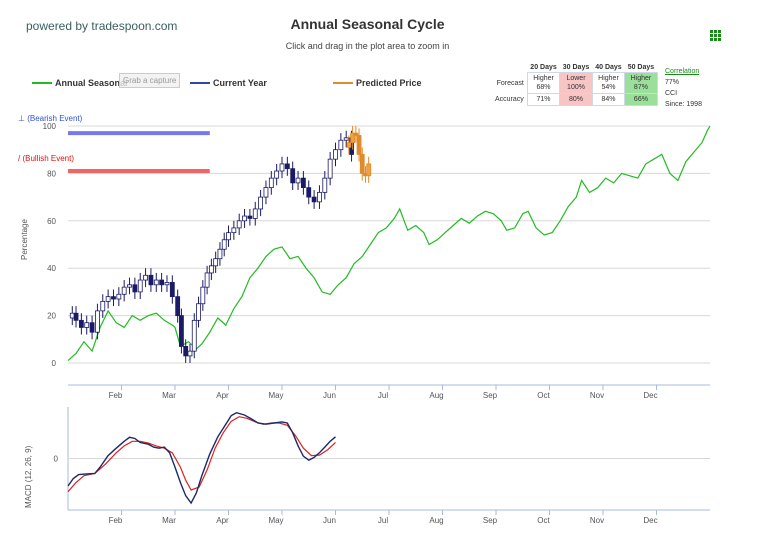 Image resolution: width=767 pixels, height=539 pixels. I want to click on legend-predicted-price: Predicted Price, so click(377, 83).